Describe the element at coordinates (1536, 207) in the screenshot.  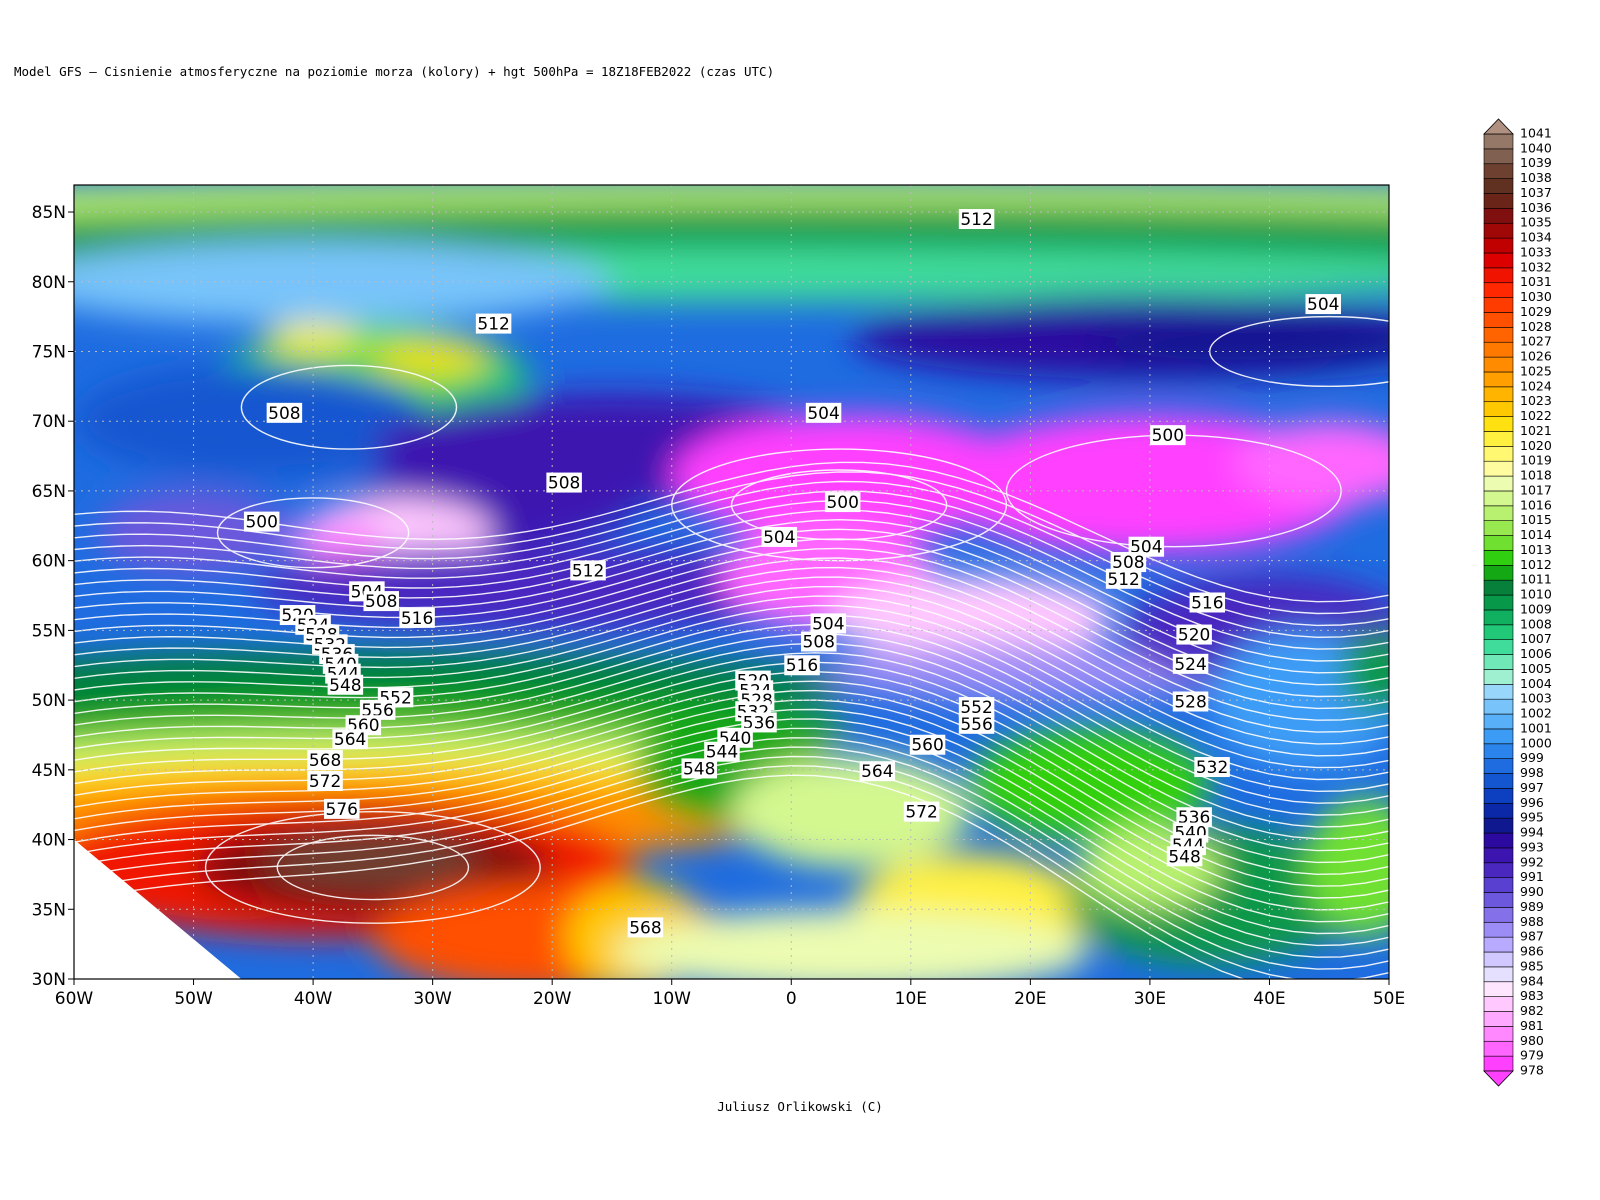
I see `colorbar-label: 1036` at that location.